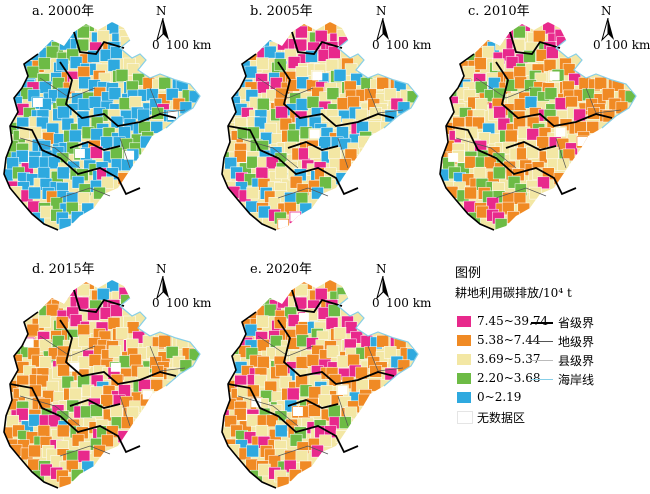 This screenshot has width=650, height=494. What do you see at coordinates (464, 340) in the screenshot?
I see `legend-swatch` at bounding box center [464, 340].